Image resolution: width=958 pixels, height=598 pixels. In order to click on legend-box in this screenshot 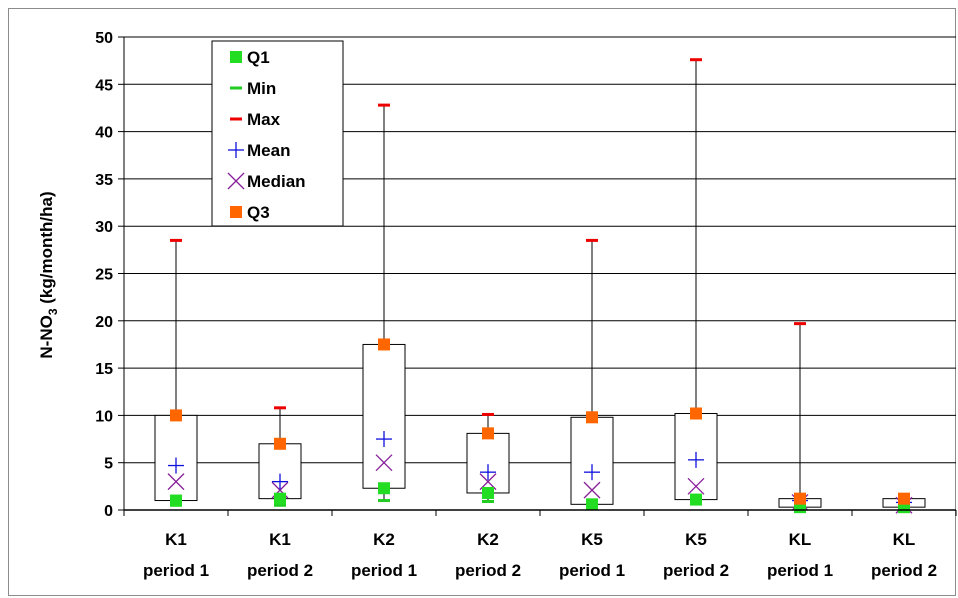, I will do `click(277, 133)`.